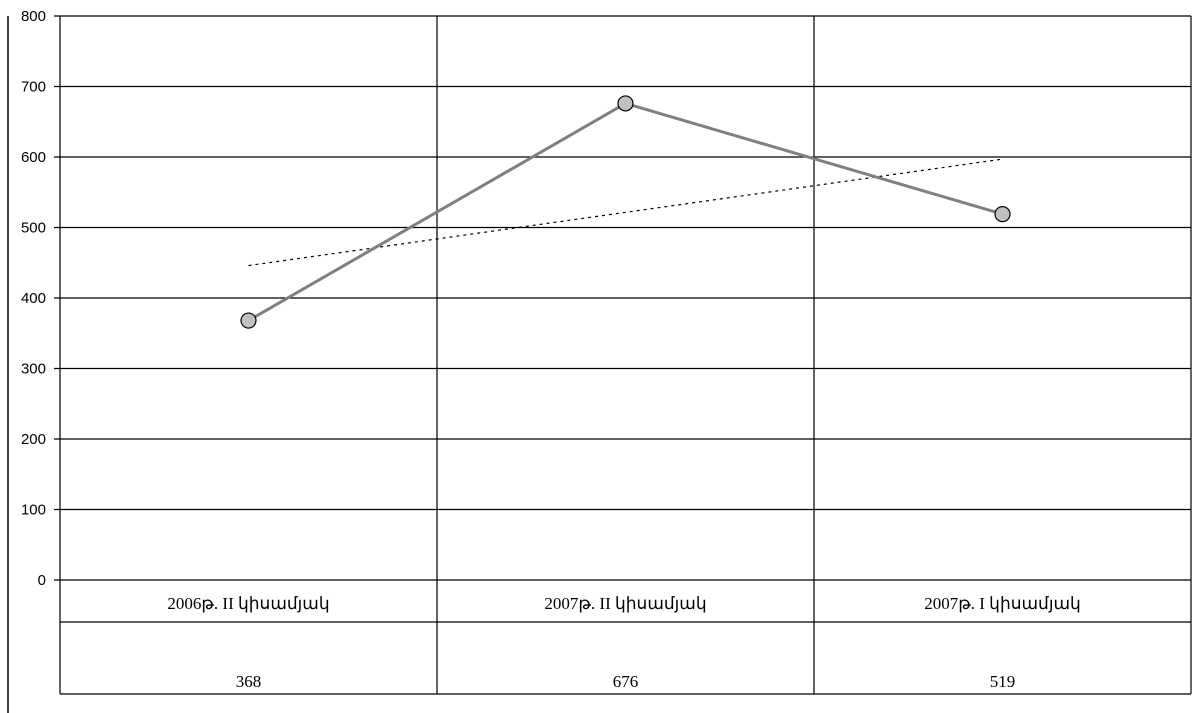  What do you see at coordinates (249, 681) in the screenshot?
I see `data-table-value: 368` at bounding box center [249, 681].